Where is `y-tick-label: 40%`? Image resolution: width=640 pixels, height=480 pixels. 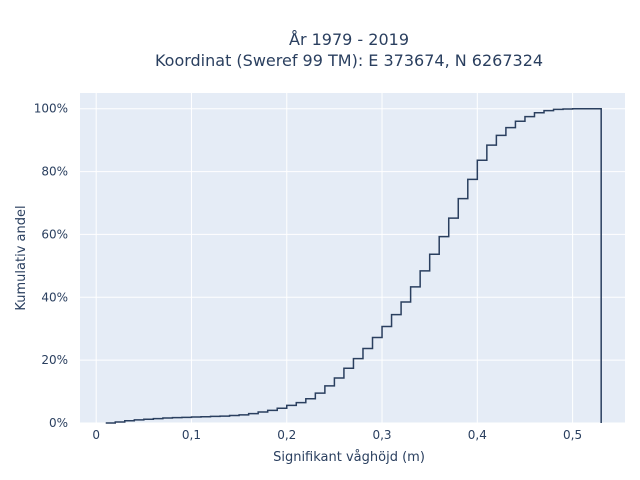
y-tick-label: 40% is located at coordinates (54, 297).